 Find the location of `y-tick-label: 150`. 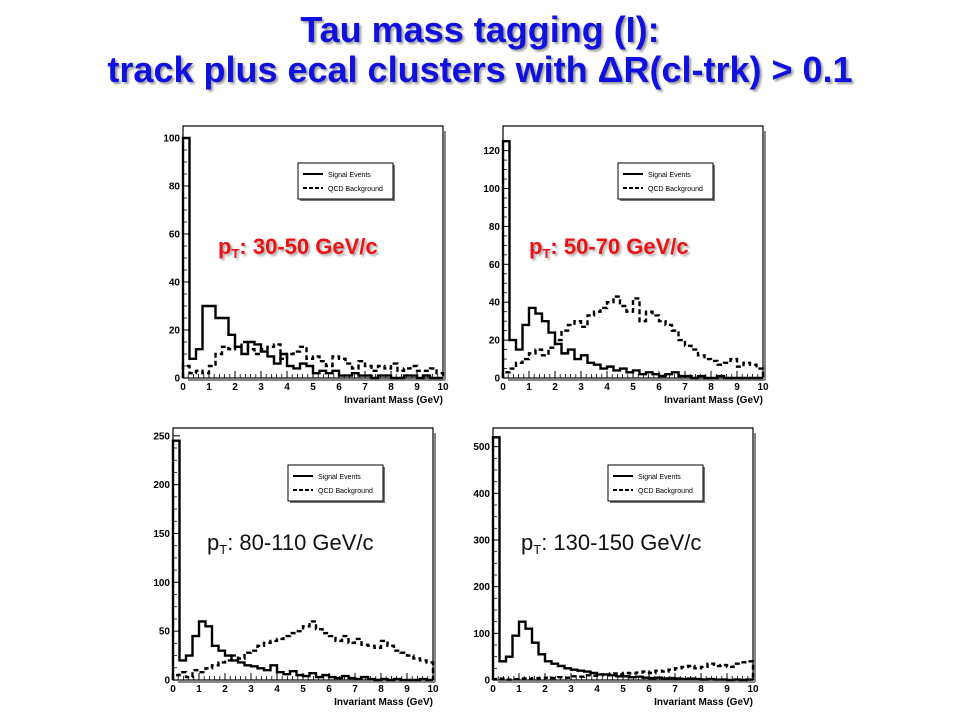

y-tick-label: 150 is located at coordinates (161, 534).